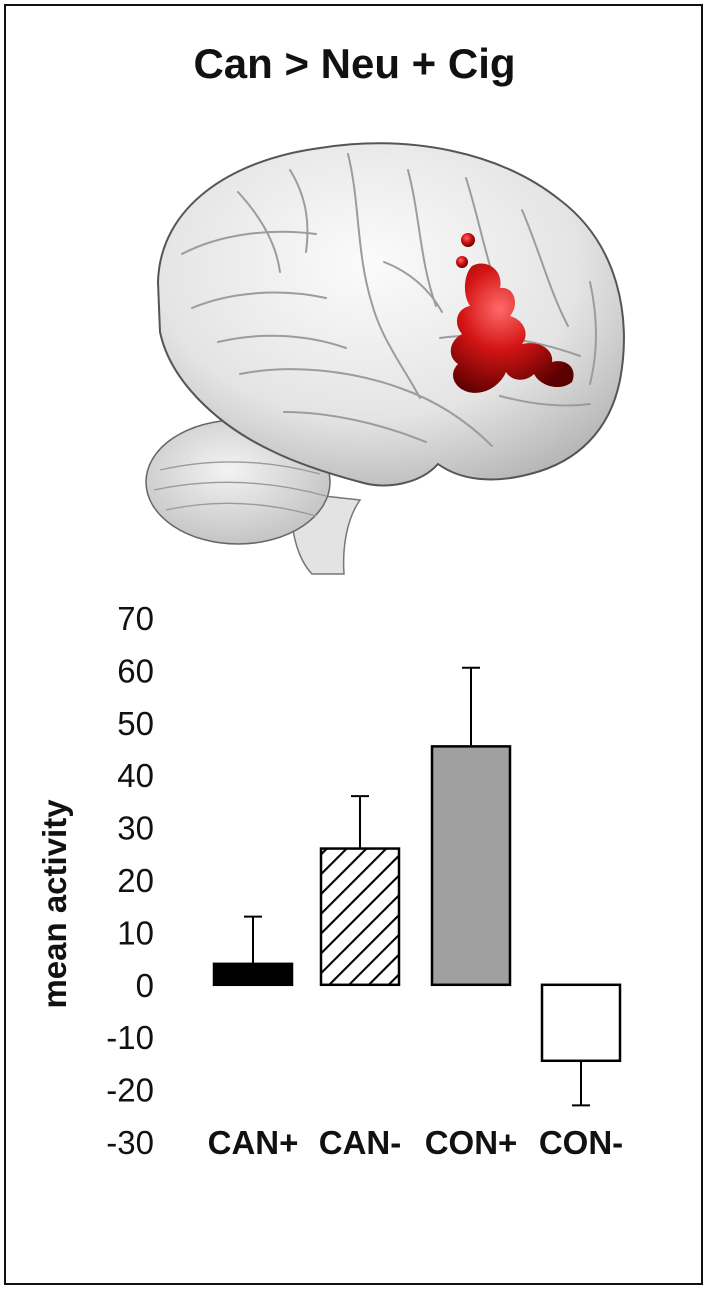  What do you see at coordinates (130, 1142) in the screenshot?
I see `y-tick-label: -30` at bounding box center [130, 1142].